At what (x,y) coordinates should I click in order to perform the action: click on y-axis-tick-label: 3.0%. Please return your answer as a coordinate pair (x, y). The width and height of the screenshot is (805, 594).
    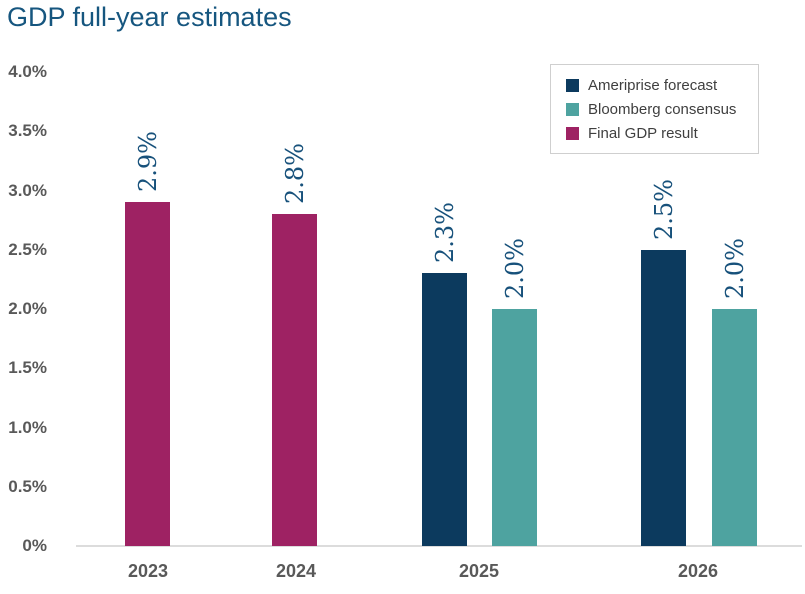
    Looking at the image, I should click on (27, 190).